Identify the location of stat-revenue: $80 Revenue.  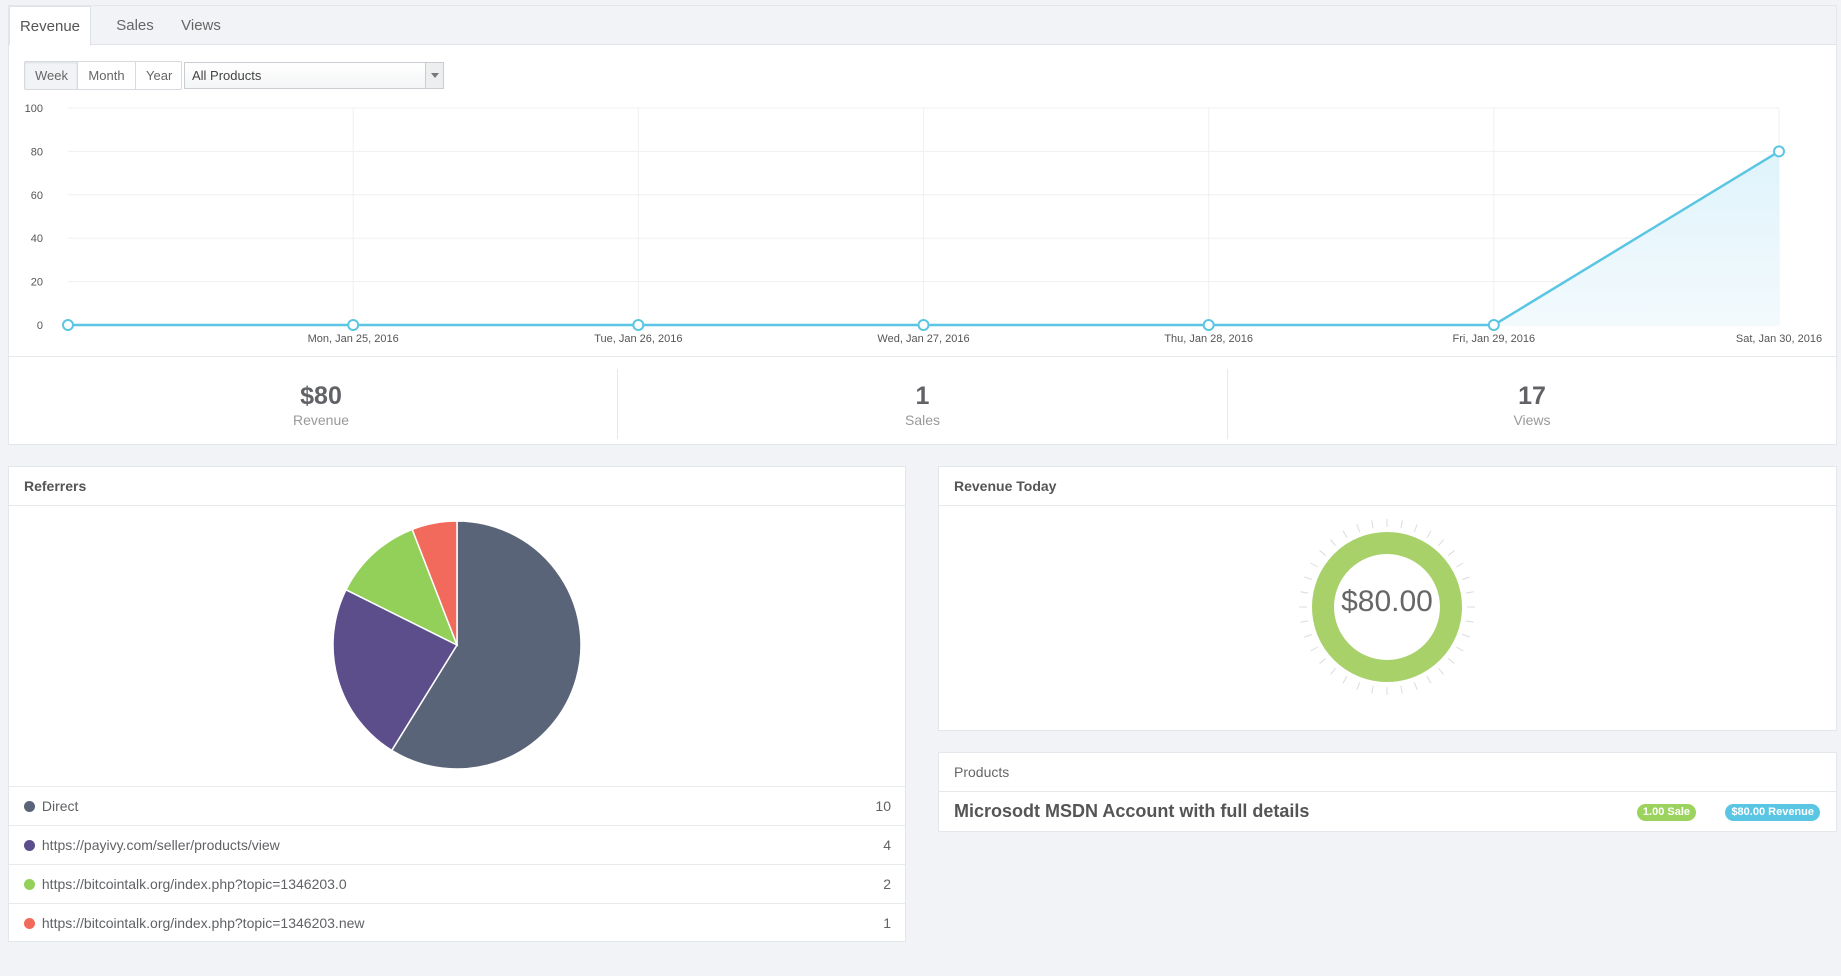
(321, 404).